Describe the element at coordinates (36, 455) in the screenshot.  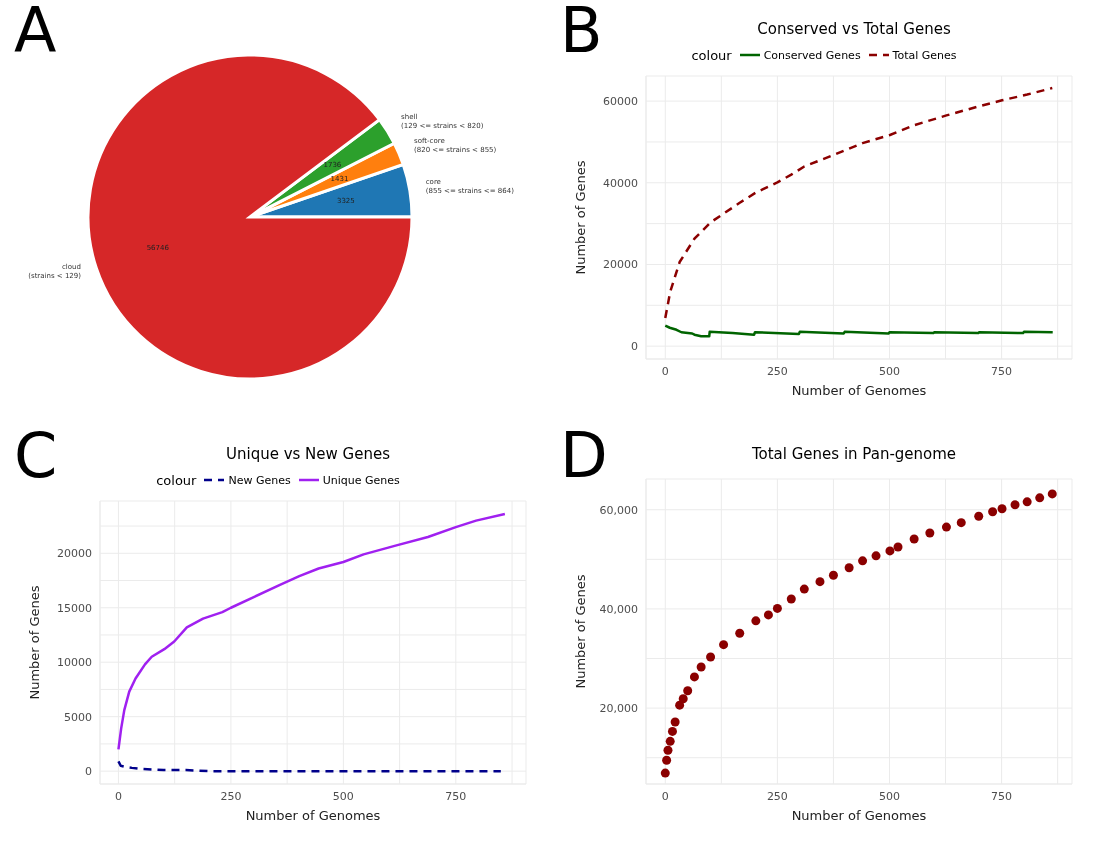
I see `text: C` at that location.